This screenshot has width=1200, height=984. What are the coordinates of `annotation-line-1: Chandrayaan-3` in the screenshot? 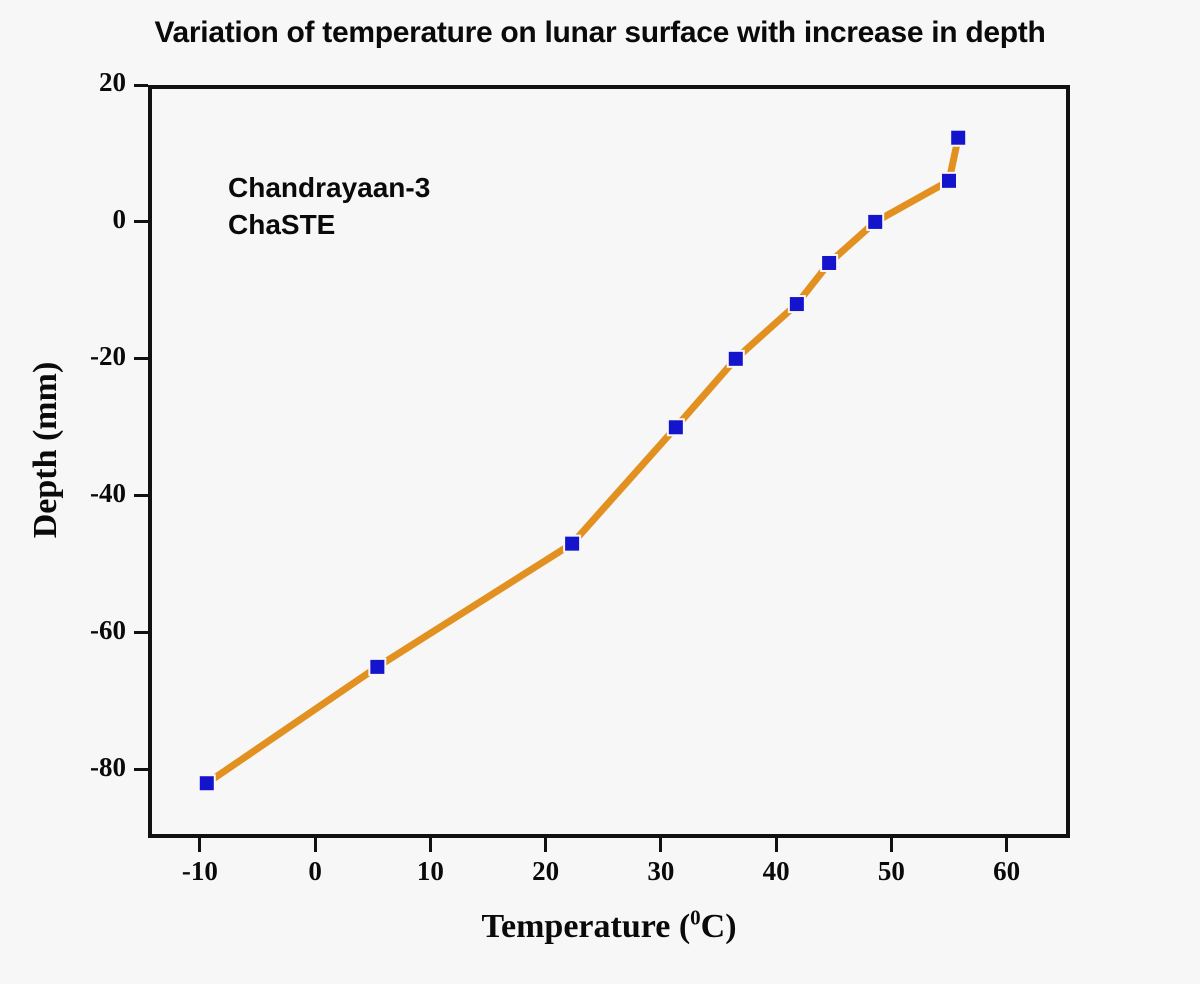 It's located at (329, 187).